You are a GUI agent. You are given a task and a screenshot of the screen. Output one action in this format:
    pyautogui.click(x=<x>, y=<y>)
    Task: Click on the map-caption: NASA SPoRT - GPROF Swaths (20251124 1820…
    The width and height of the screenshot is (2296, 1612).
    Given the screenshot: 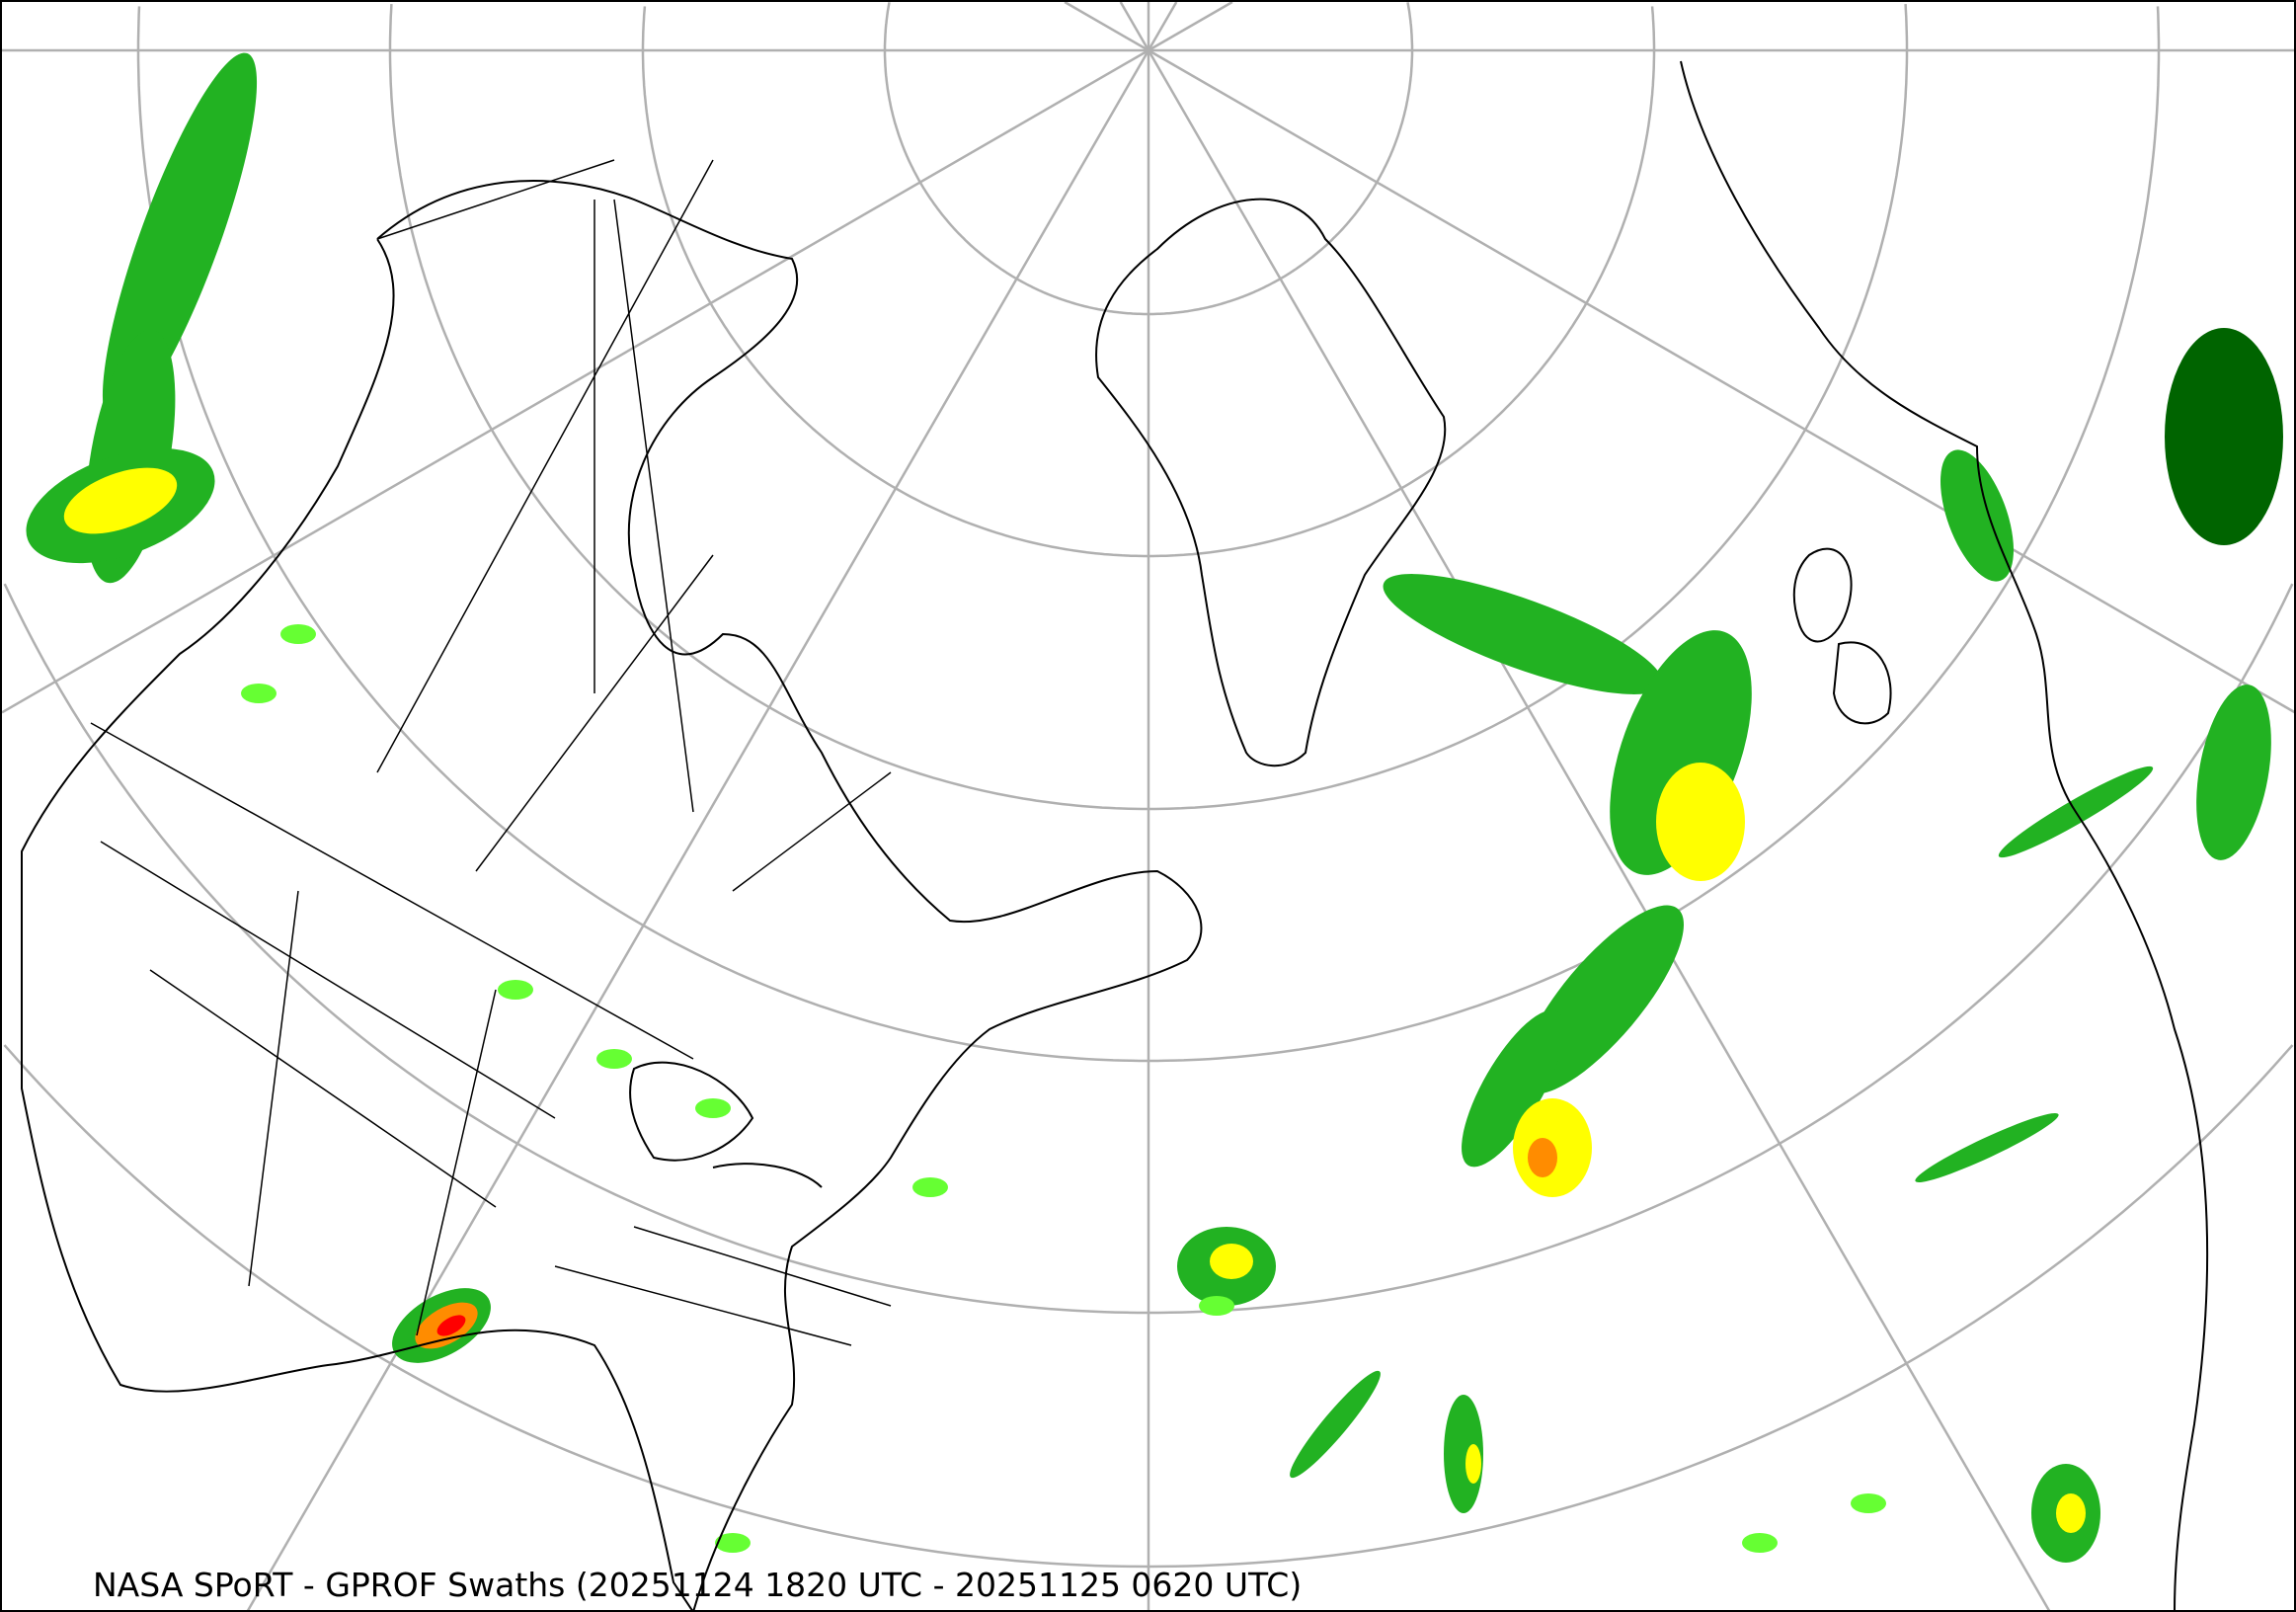 What is the action you would take?
    pyautogui.click(x=698, y=1585)
    